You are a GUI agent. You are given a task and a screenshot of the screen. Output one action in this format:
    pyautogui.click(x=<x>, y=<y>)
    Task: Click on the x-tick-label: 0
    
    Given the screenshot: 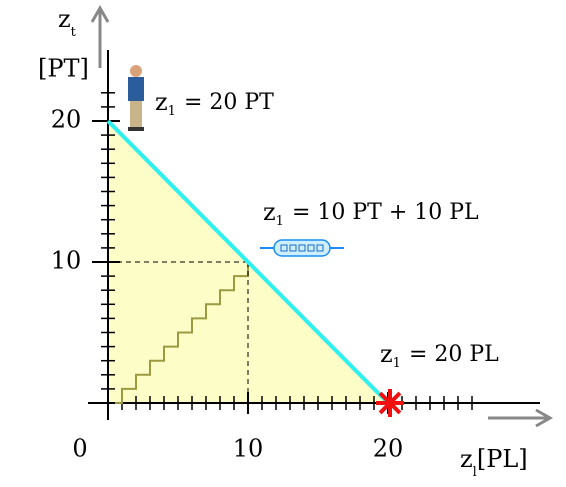 What is the action you would take?
    pyautogui.click(x=79, y=449)
    